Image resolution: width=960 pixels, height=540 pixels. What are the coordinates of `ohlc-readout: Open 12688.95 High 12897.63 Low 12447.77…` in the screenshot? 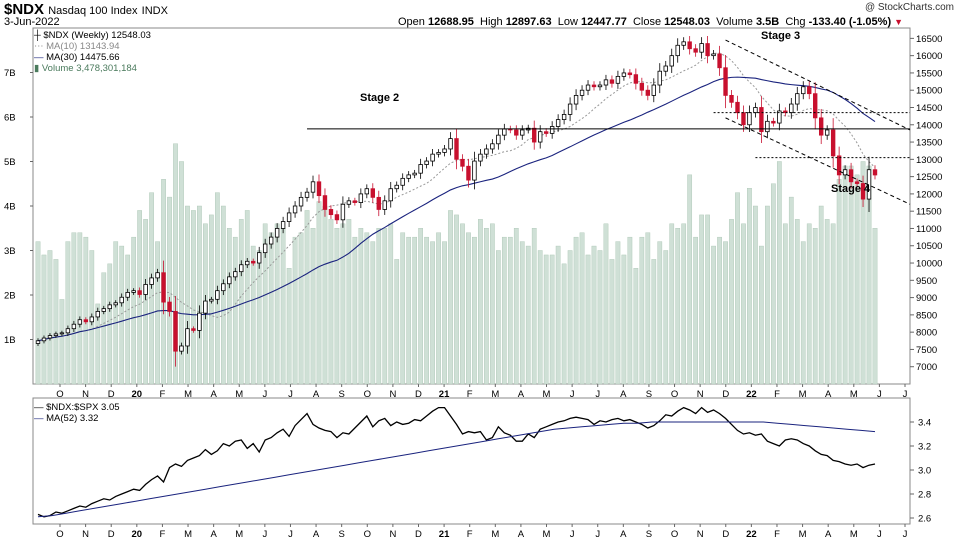 It's located at (650, 22).